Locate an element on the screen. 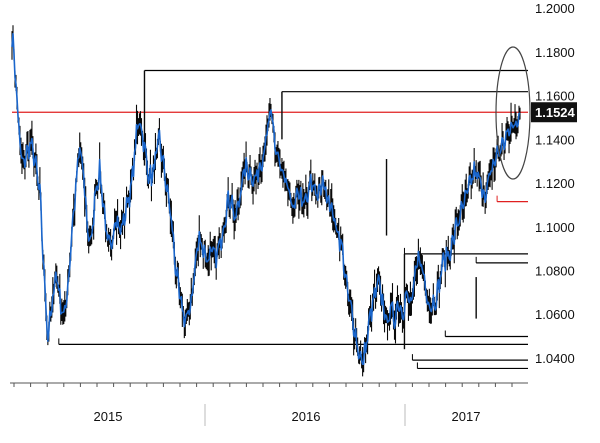 The height and width of the screenshot is (443, 600). y-tick-label: 1.1000 is located at coordinates (555, 227).